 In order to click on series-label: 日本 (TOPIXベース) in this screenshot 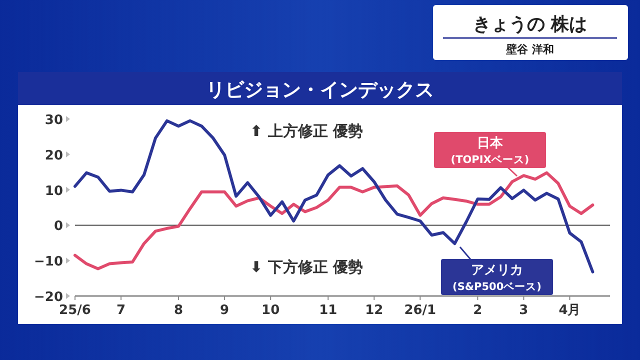, I will do `click(490, 151)`.